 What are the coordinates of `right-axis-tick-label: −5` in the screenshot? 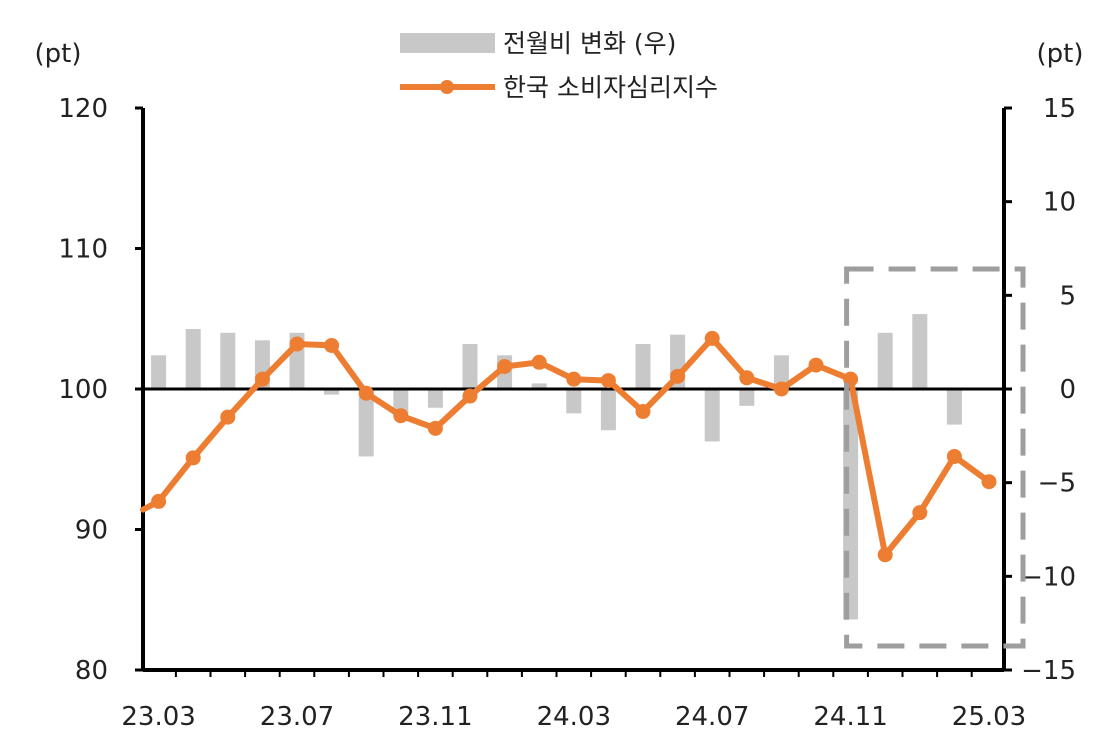 It's located at (1057, 484).